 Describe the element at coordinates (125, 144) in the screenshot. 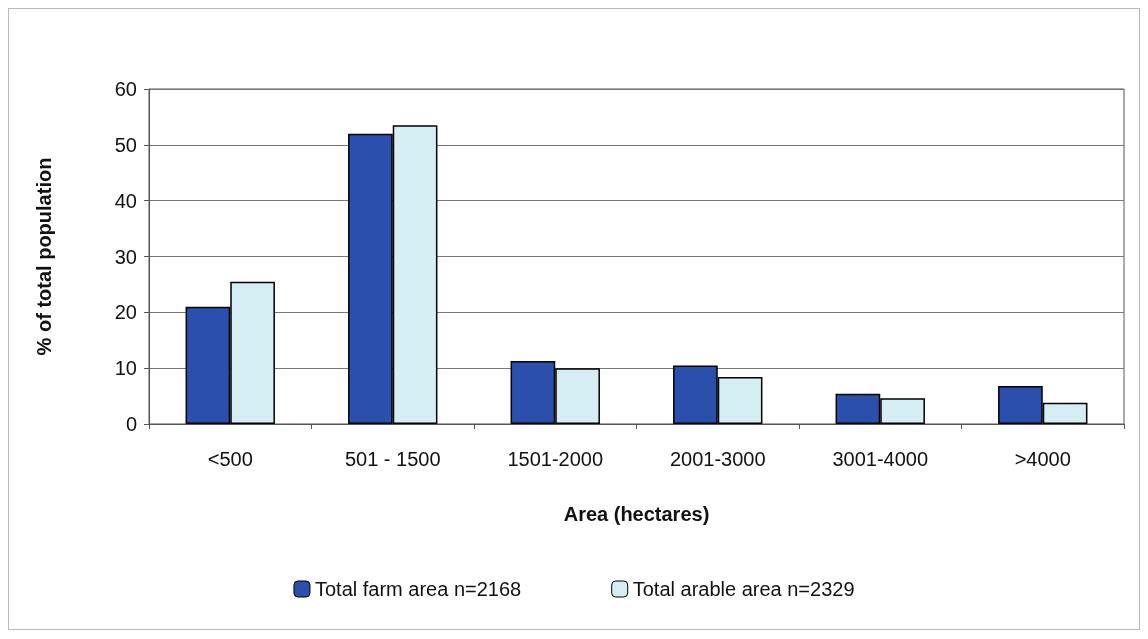

I see `y-tick-label: 50` at that location.